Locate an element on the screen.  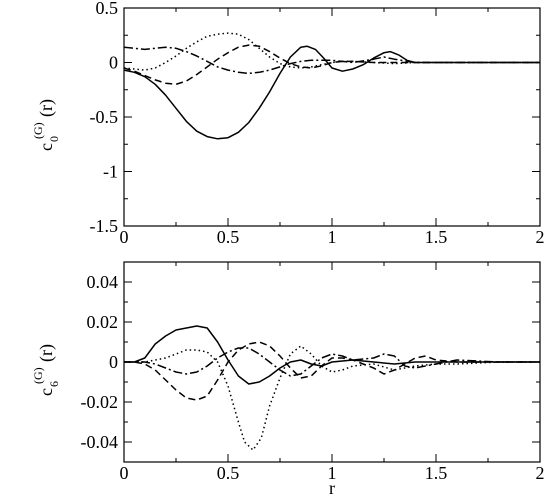
y-axis-label-sub: 6 is located at coordinates (54, 384).